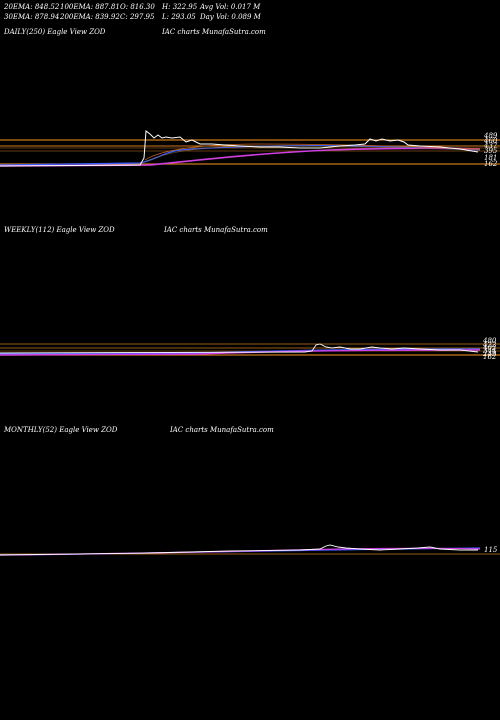 The image size is (500, 720). What do you see at coordinates (216, 230) in the screenshot?
I see `weekly-panel-source: IAC charts MunafaSutra.com` at bounding box center [216, 230].